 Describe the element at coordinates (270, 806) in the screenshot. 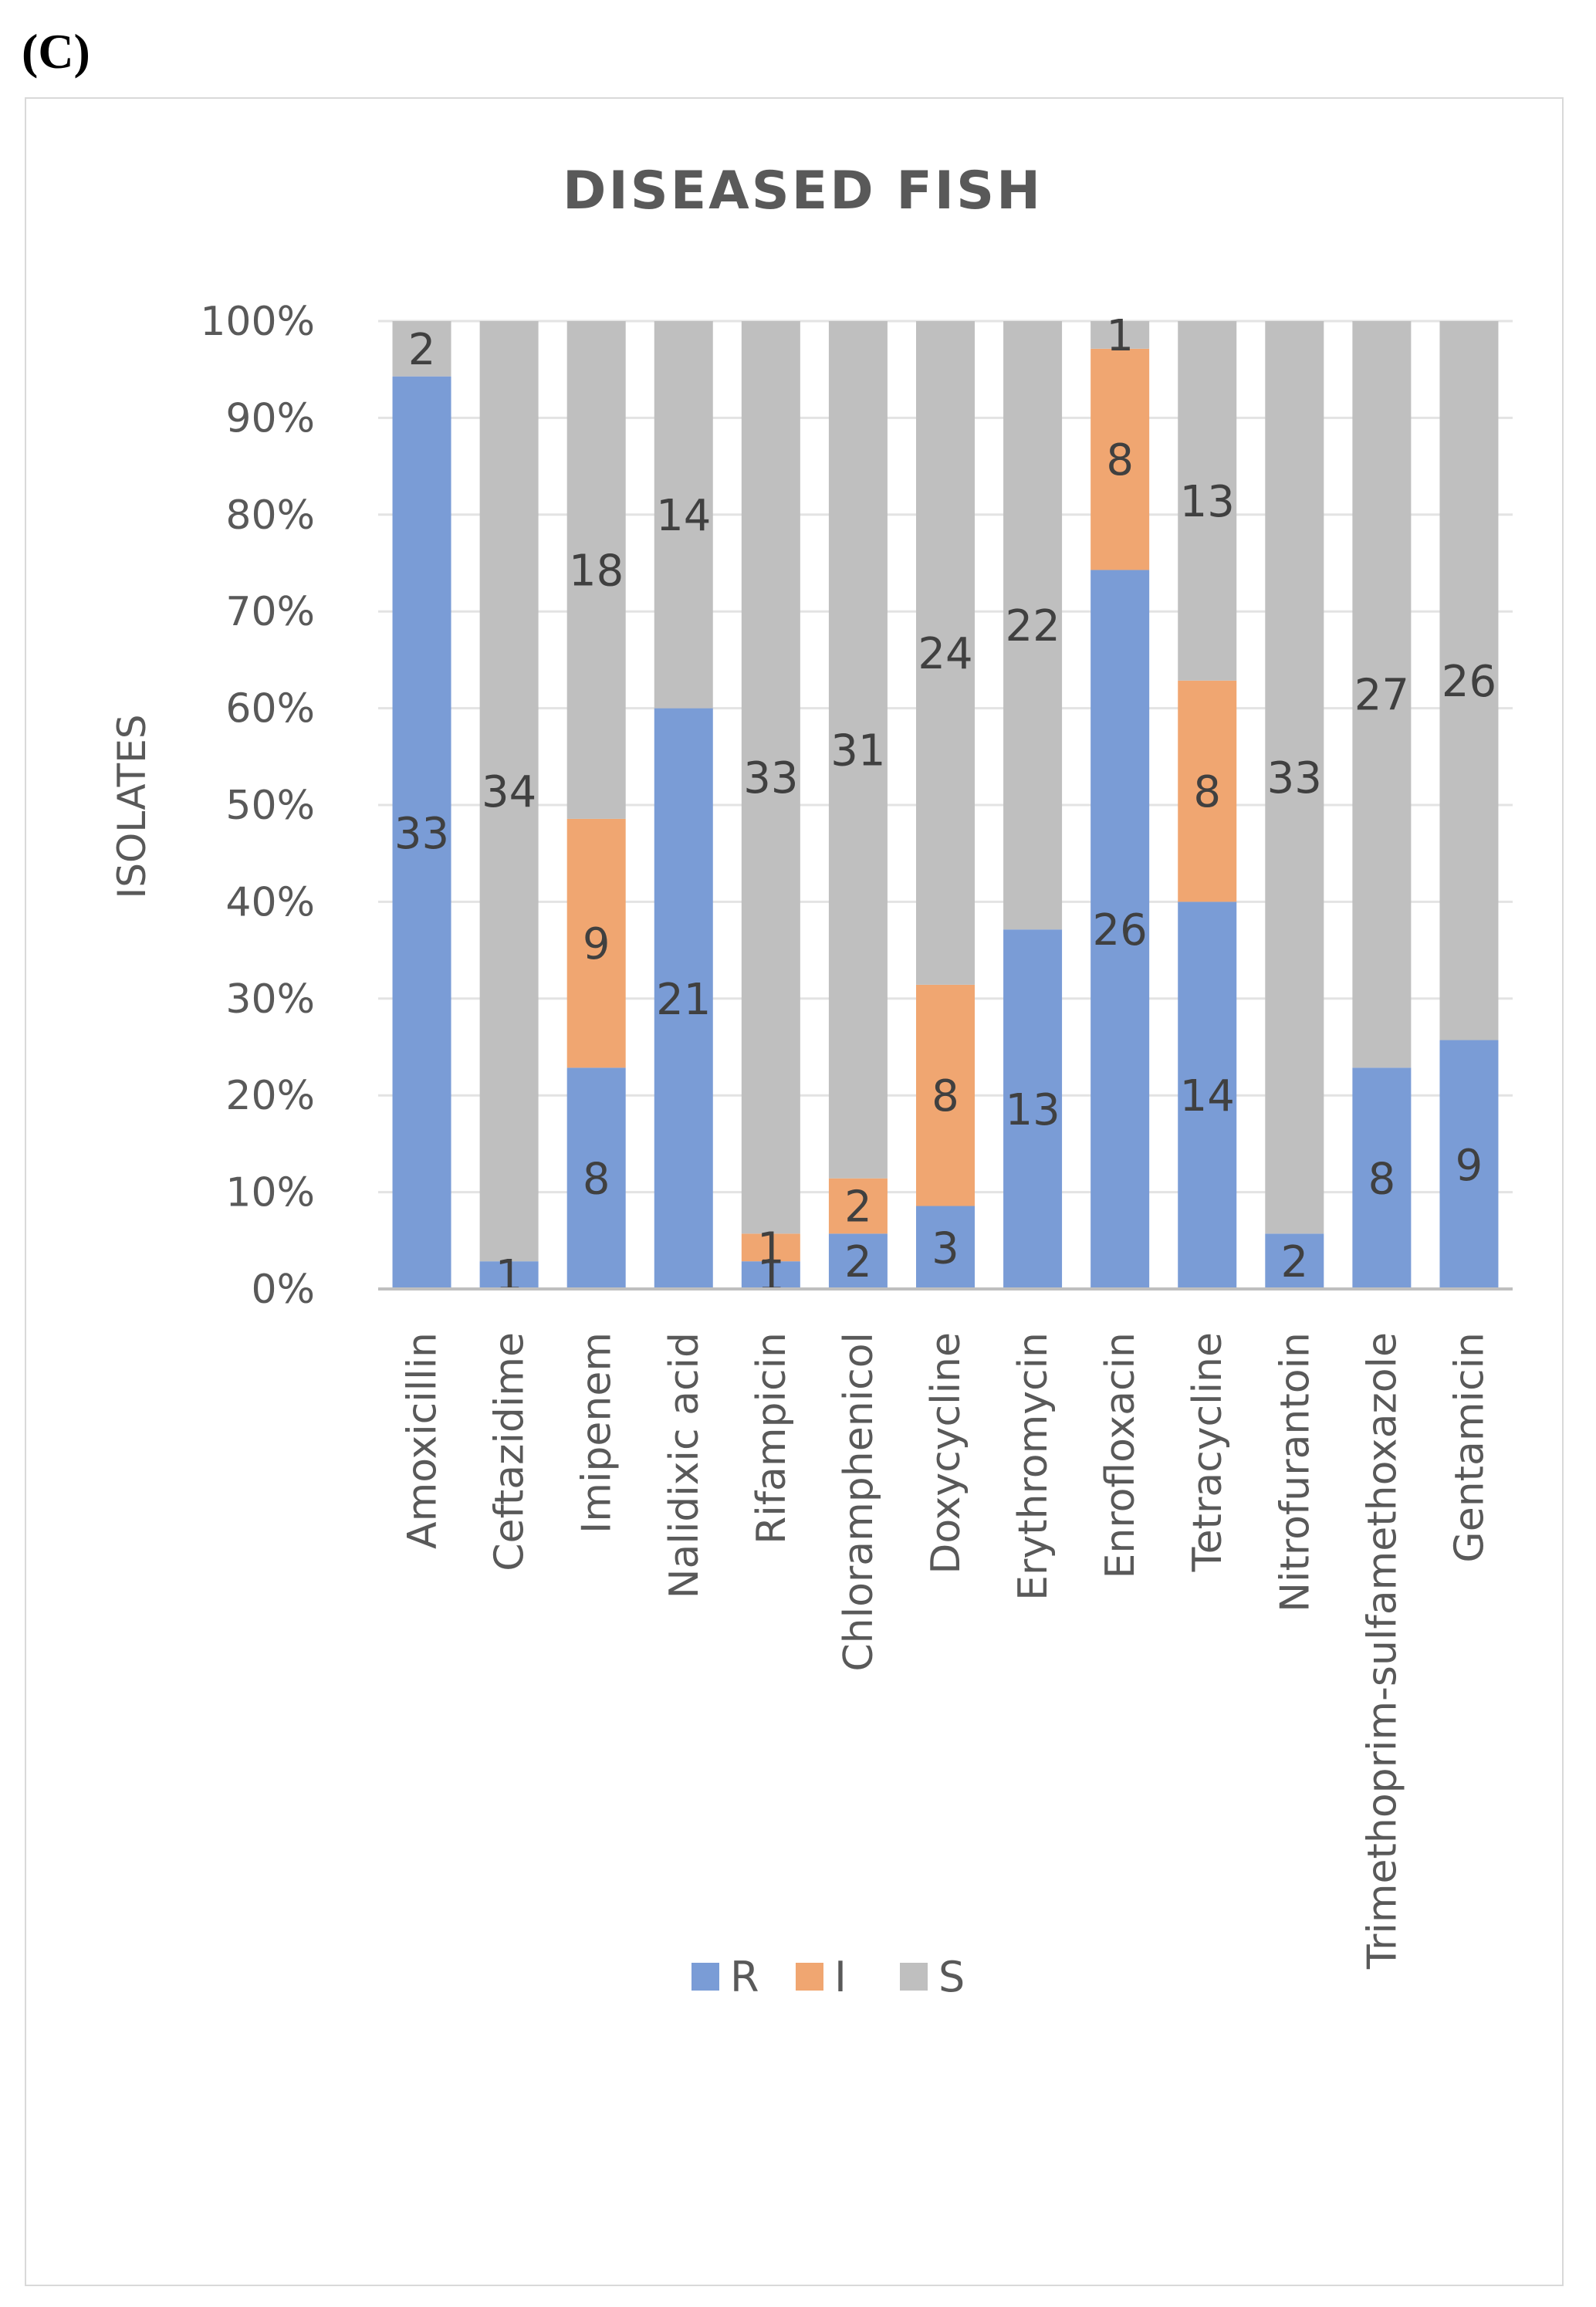

I see `y-tick-label: 50%` at that location.